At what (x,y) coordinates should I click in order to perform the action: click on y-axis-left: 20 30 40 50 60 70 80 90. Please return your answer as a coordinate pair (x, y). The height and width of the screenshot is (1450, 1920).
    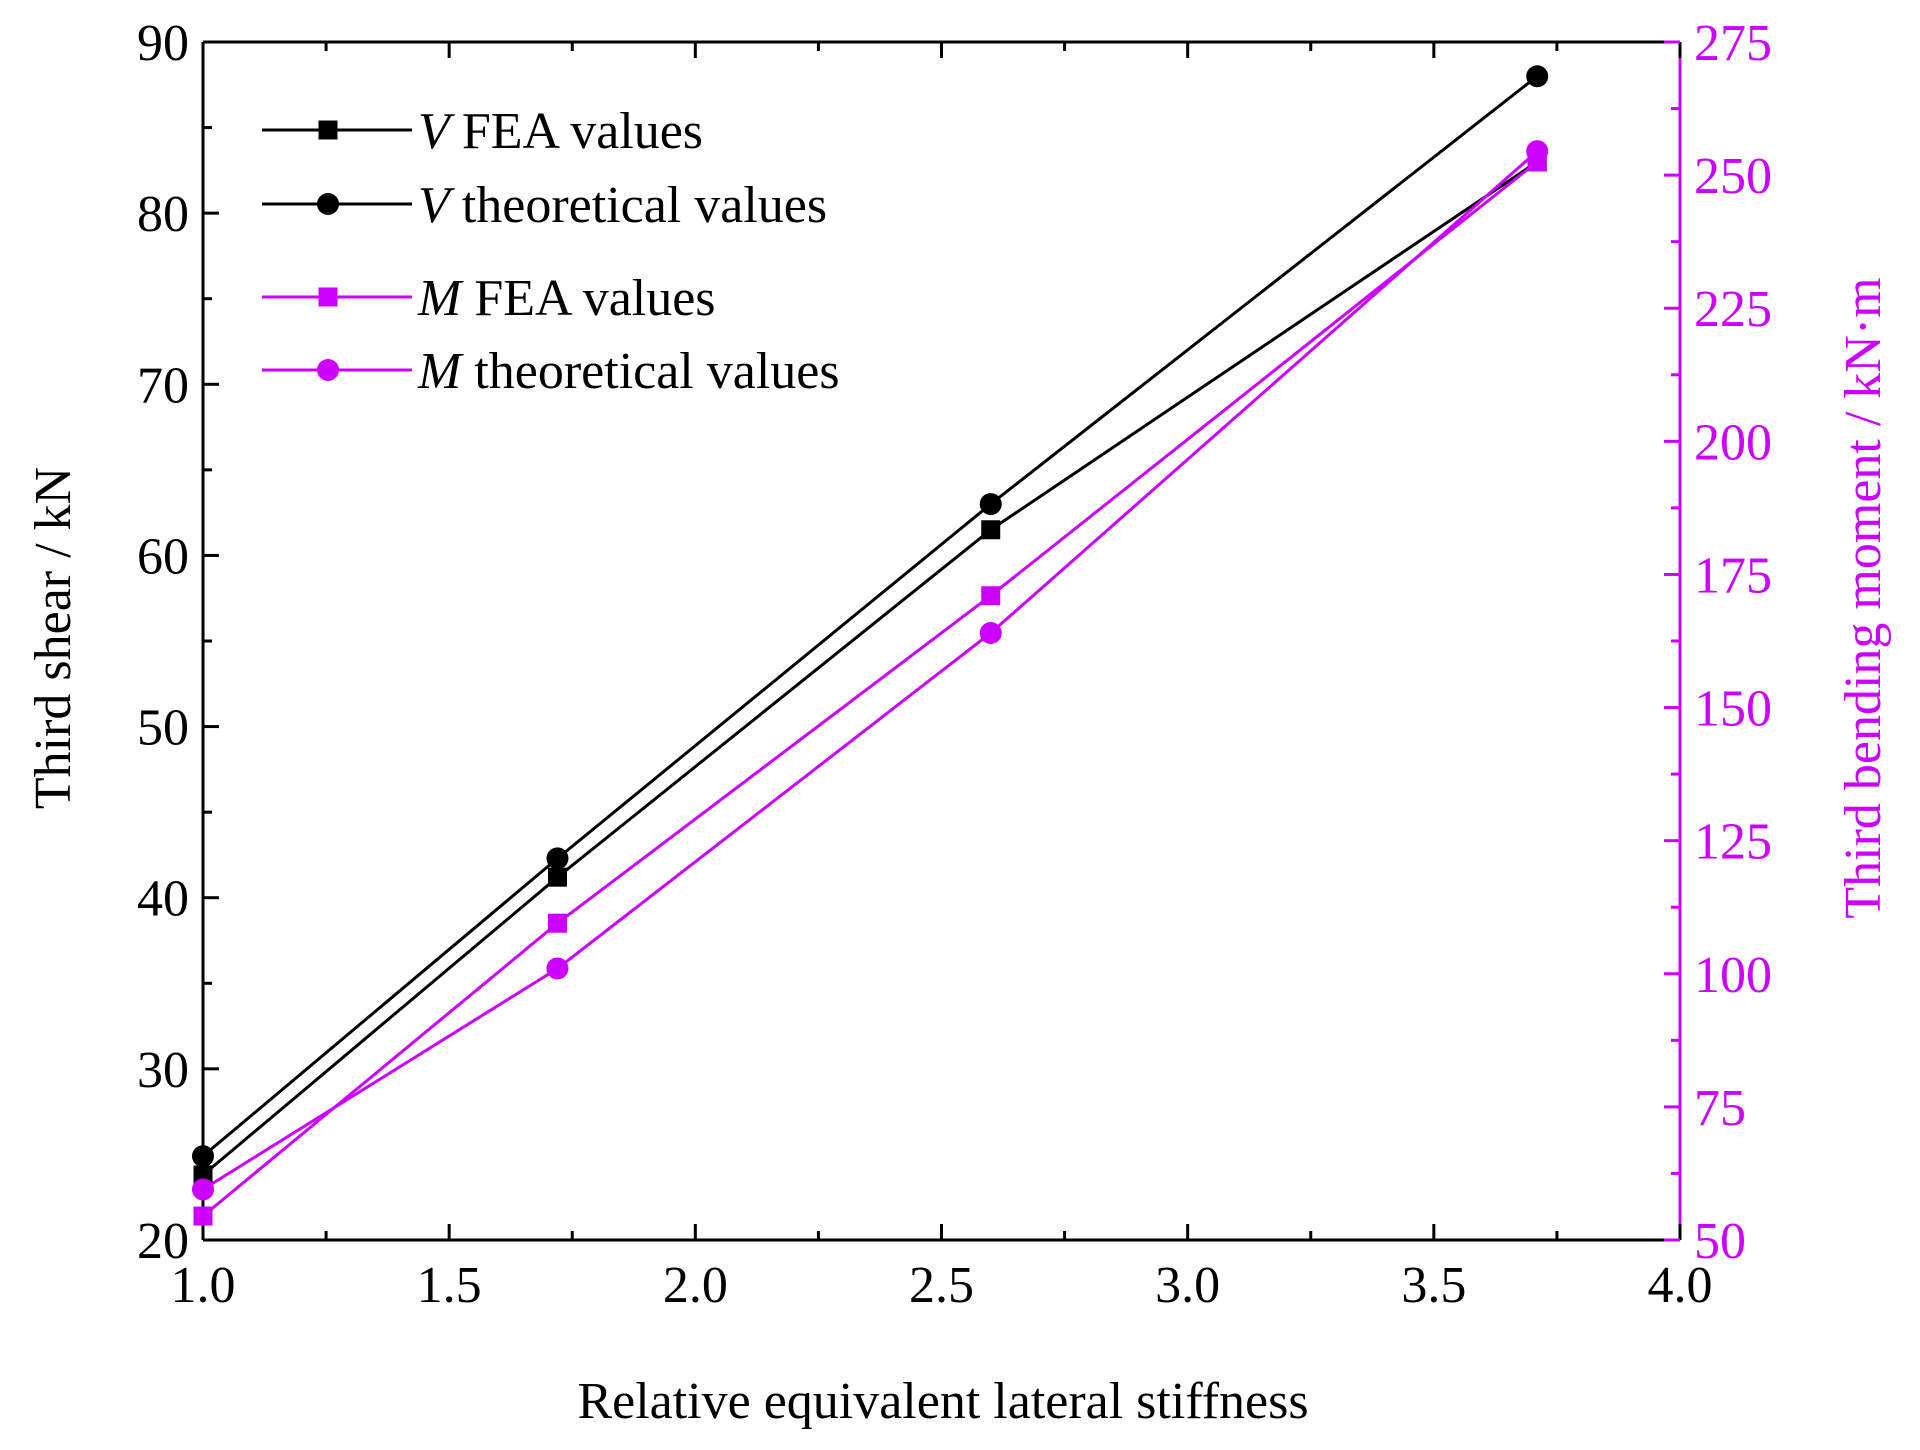
    Looking at the image, I should click on (178, 642).